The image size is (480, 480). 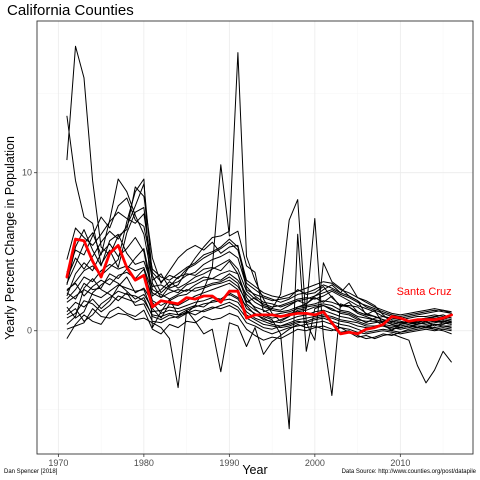 I want to click on x-tick-label: 2010, so click(x=400, y=463).